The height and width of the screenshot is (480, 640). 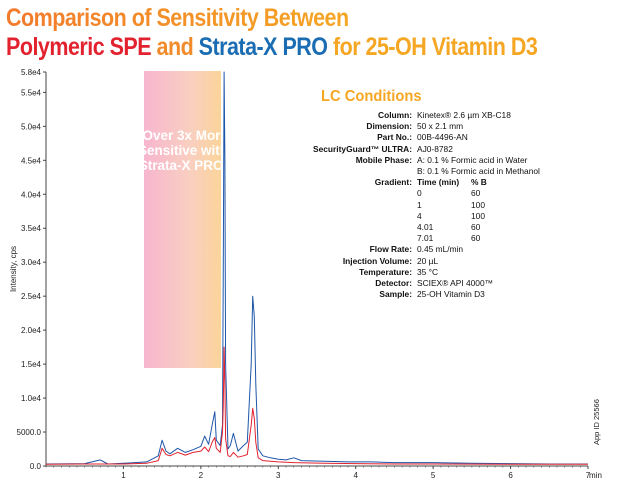 I want to click on x-tick-label: 5, so click(x=433, y=475).